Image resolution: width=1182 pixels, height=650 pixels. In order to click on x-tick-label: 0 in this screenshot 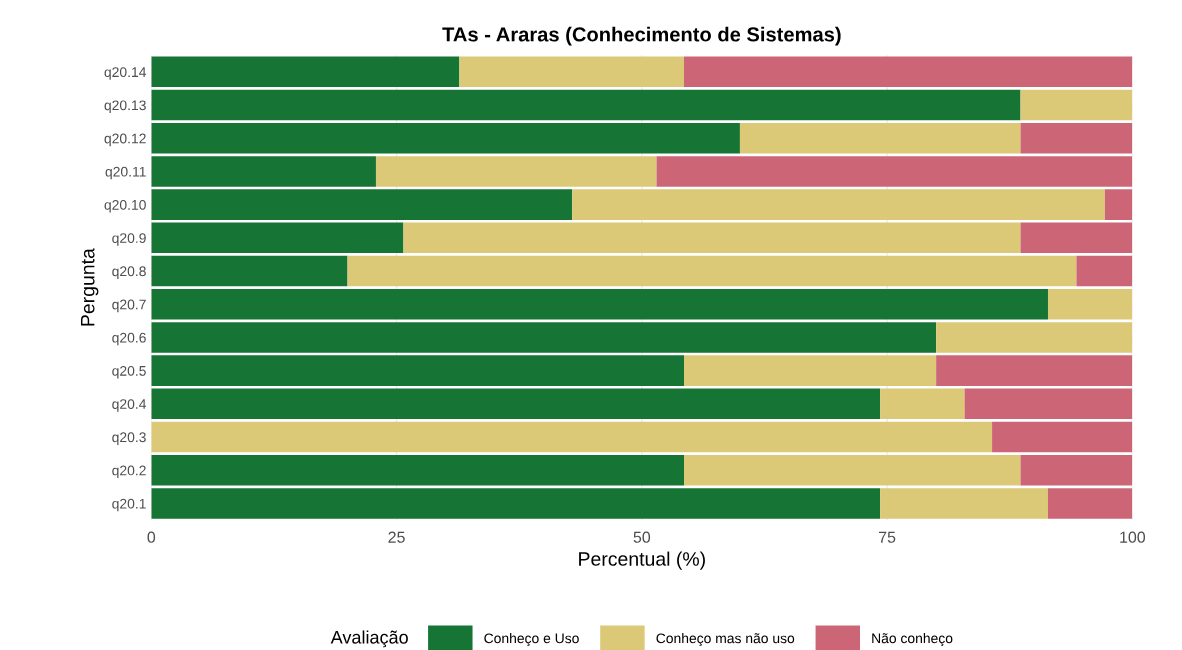, I will do `click(151, 537)`.